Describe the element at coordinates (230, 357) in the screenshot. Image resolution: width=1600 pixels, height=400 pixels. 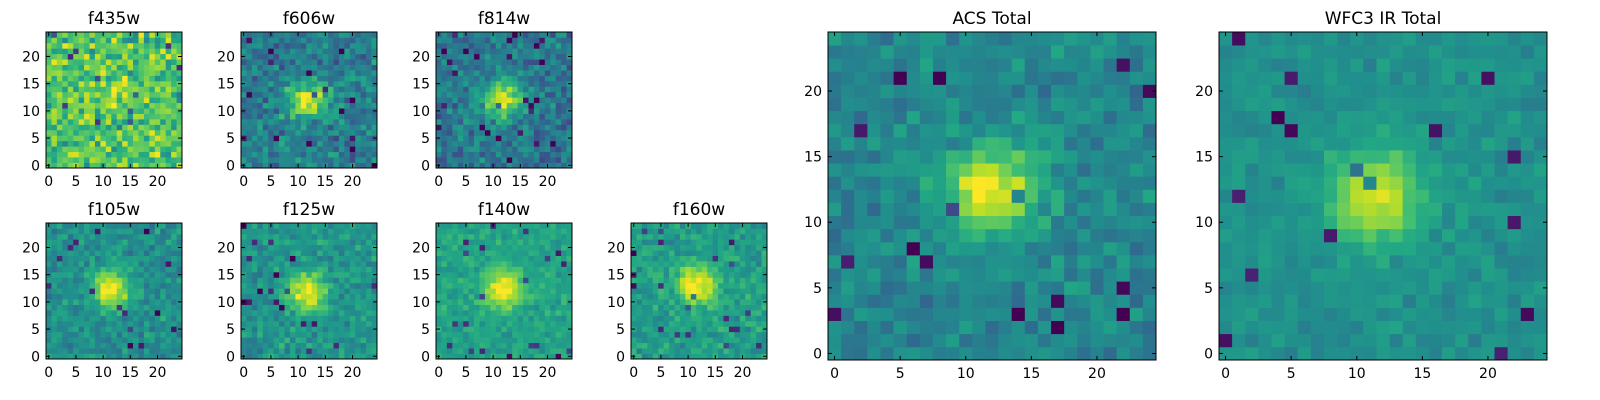
I see `y-tick-label: 0` at that location.